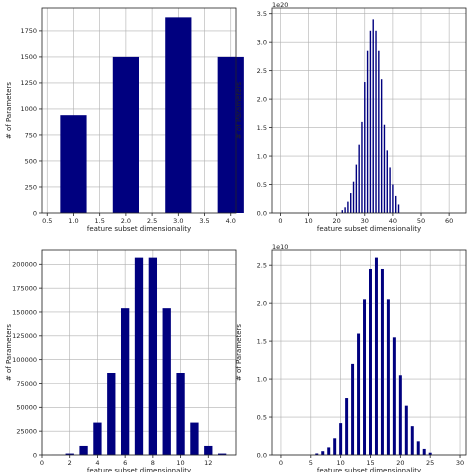  Describe the element at coordinates (262, 156) in the screenshot. I see `y-tick-label: 1.0` at that location.